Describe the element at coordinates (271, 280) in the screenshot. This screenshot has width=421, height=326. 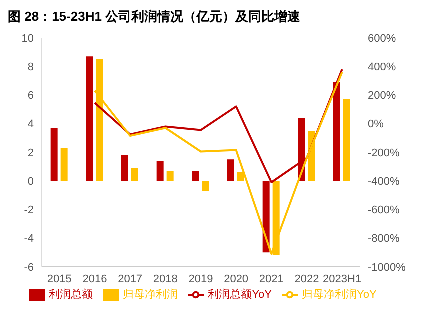
I see `x-tick-label: 2021` at that location.